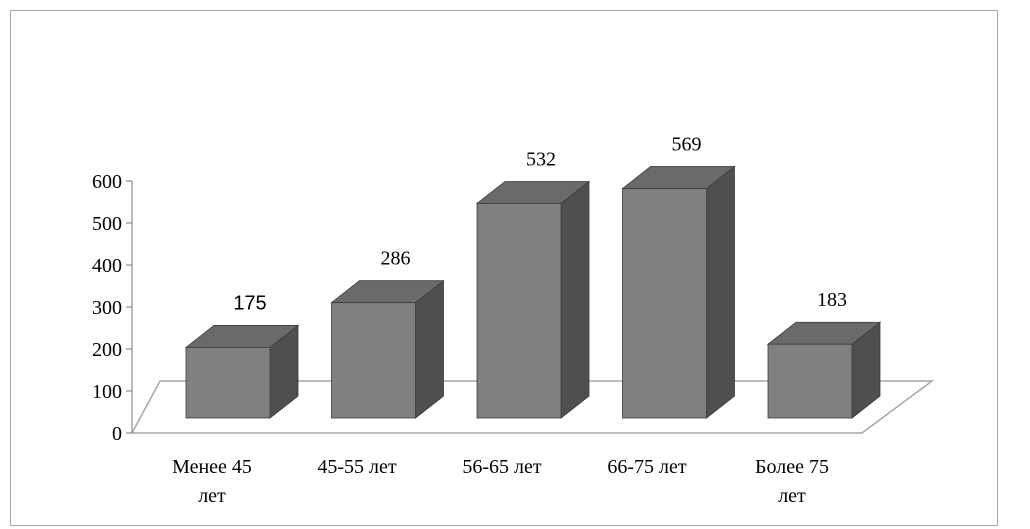 The height and width of the screenshot is (529, 1030). I want to click on chart-floor, so click(532, 407).